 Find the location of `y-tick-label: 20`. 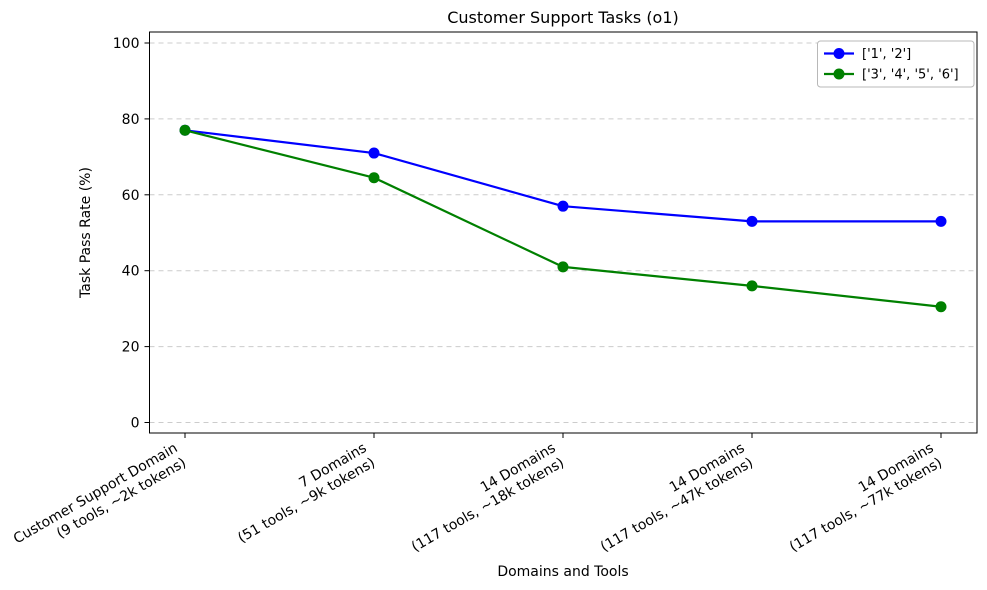

y-tick-label: 20 is located at coordinates (131, 348).